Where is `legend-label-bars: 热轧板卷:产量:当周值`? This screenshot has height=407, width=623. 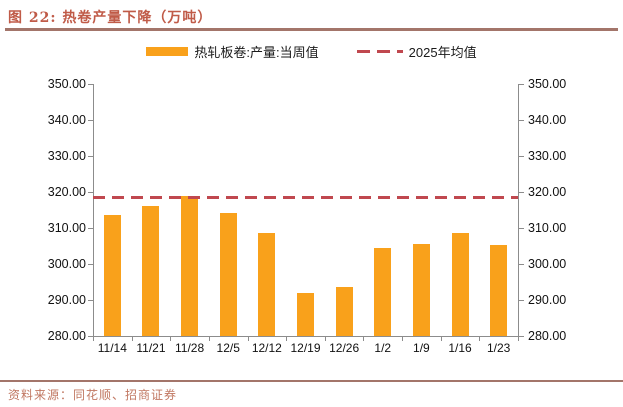 legend-label-bars: 热轧板卷:产量:当周值 is located at coordinates (256, 52).